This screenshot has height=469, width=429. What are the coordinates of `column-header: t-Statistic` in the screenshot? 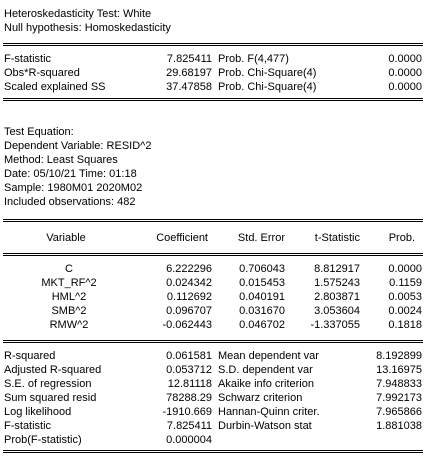 It's located at (337, 238).